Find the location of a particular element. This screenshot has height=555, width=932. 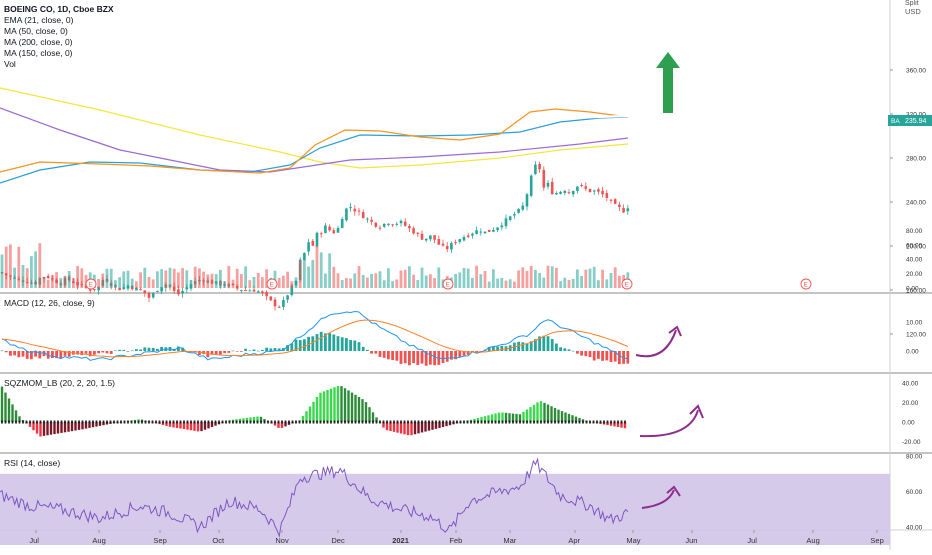

rsi-tick-label: 40.00 is located at coordinates (914, 528).